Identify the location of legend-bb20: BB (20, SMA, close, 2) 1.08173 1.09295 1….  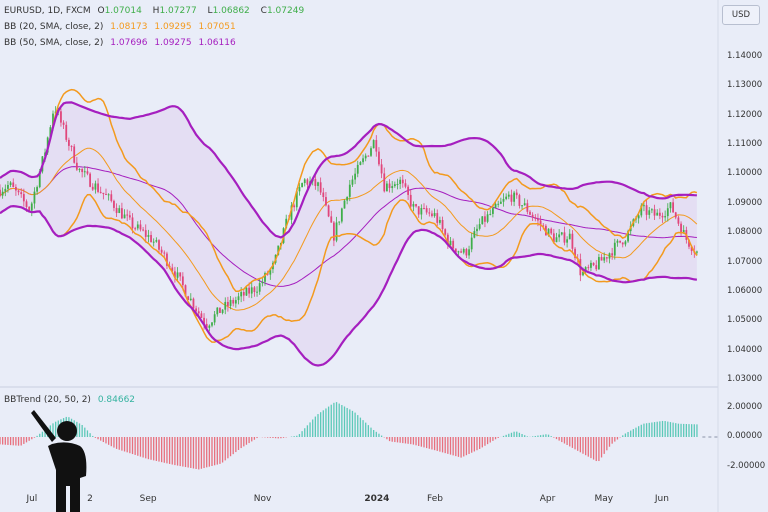
(122, 27).